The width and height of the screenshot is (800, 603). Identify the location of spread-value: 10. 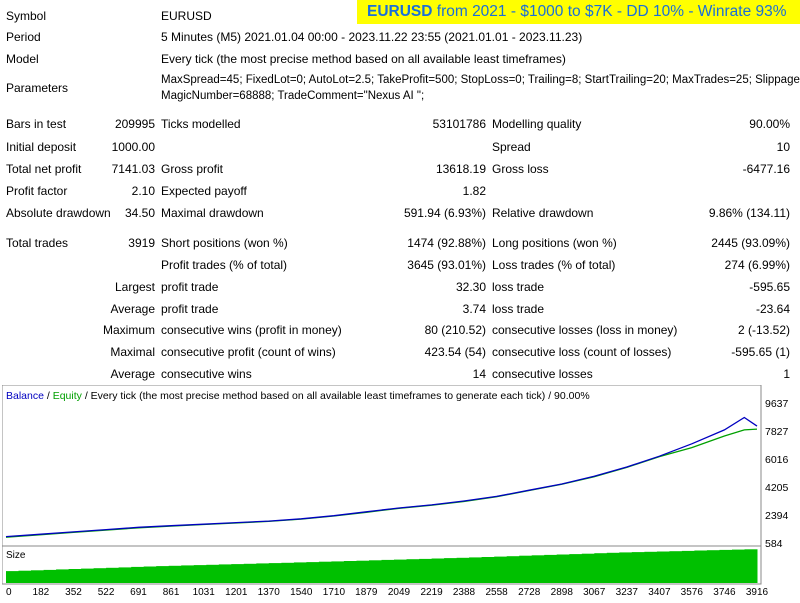
(783, 147).